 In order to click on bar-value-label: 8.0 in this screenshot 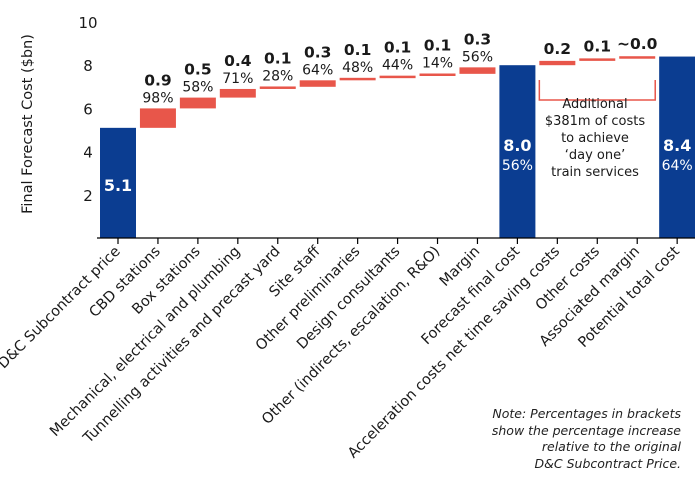, I will do `click(517, 145)`.